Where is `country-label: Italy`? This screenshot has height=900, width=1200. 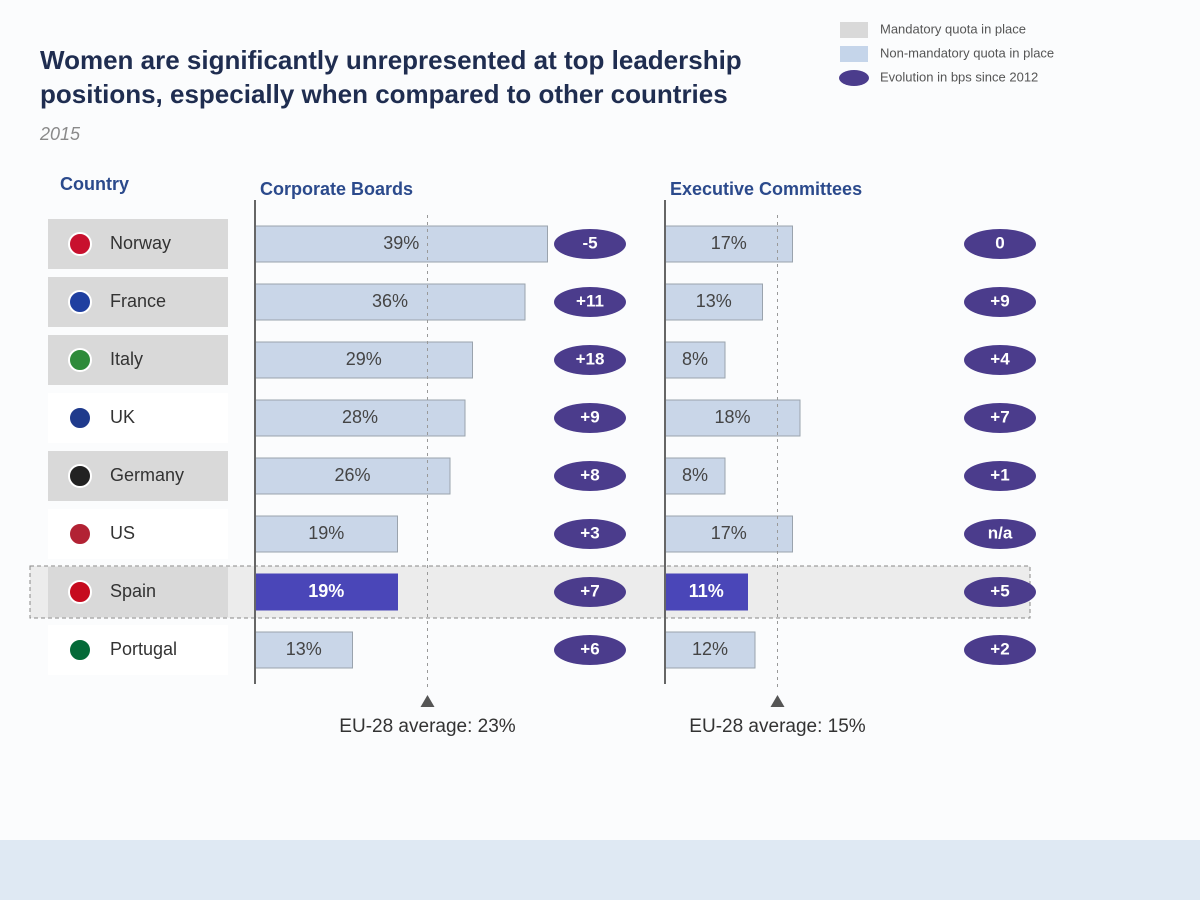
country-label: Italy is located at coordinates (126, 359).